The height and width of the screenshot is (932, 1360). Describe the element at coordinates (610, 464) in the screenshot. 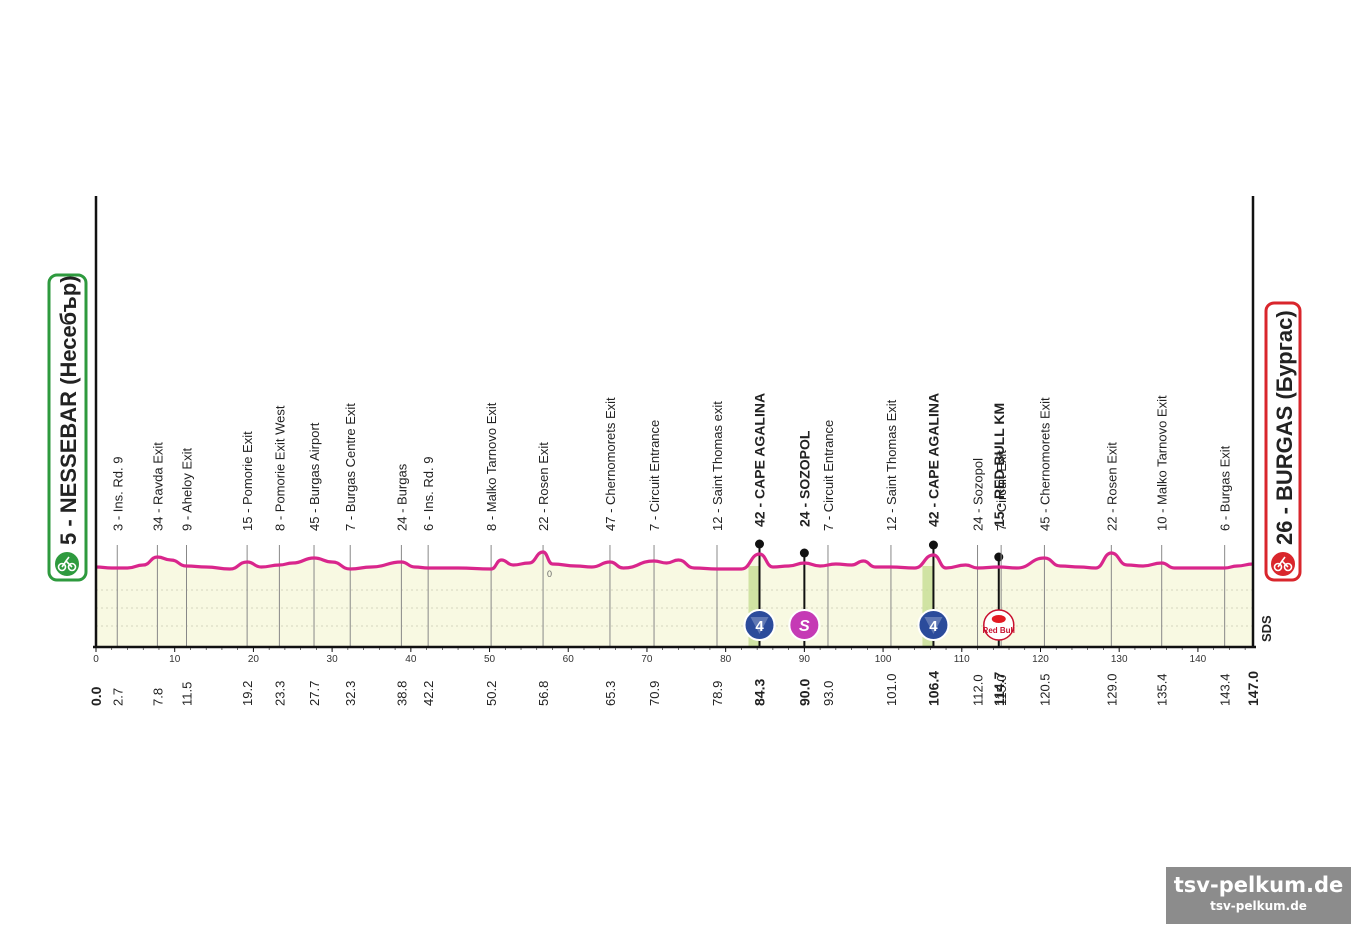

I see `waypoint-label: 47 - Chernomorets Exit` at that location.